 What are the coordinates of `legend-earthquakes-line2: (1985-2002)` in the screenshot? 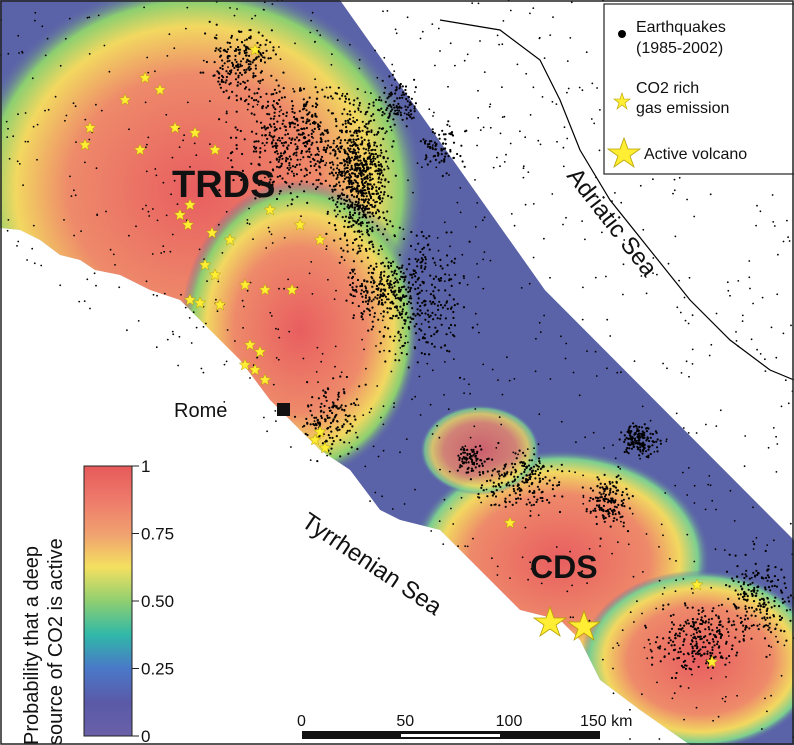 It's located at (679, 48).